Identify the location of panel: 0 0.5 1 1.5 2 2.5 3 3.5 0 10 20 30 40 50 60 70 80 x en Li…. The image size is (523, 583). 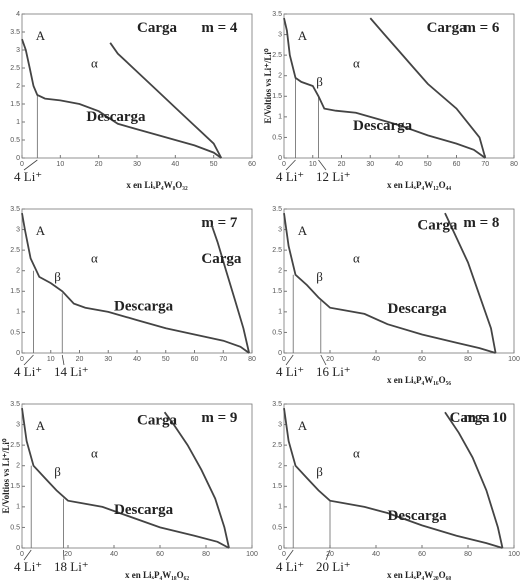
(390, 100).